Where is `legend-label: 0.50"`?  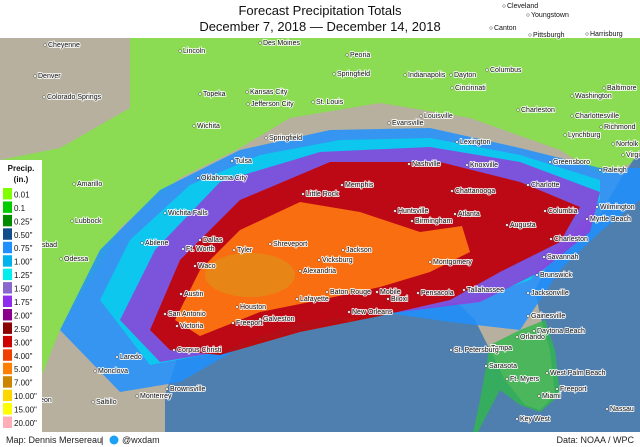 legend-label: 0.50" is located at coordinates (23, 235).